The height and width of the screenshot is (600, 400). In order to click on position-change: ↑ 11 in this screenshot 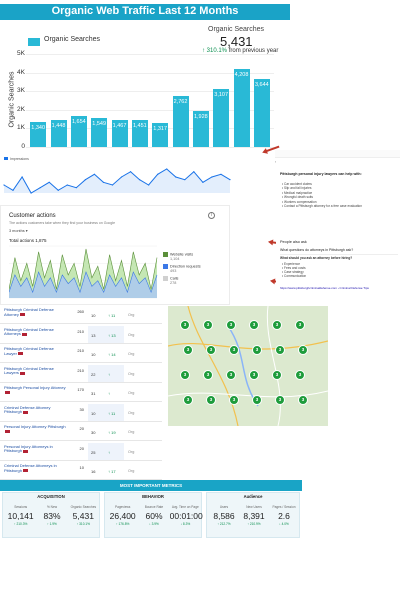, I will do `click(112, 315)`.